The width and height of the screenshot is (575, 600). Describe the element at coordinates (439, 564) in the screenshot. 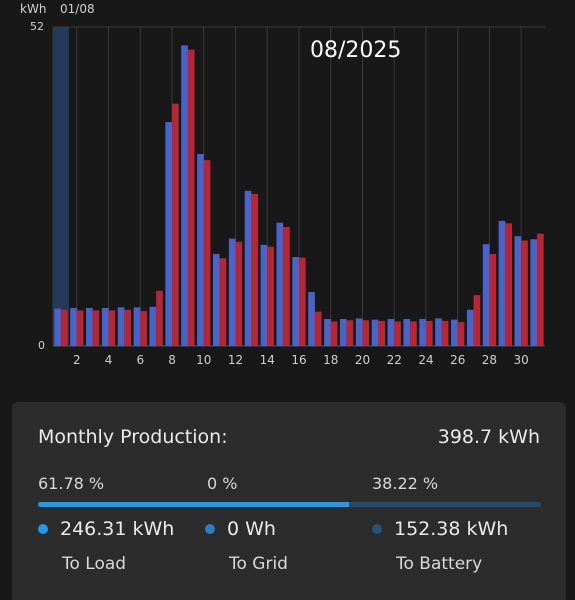

I see `battery-label: To Battery` at that location.